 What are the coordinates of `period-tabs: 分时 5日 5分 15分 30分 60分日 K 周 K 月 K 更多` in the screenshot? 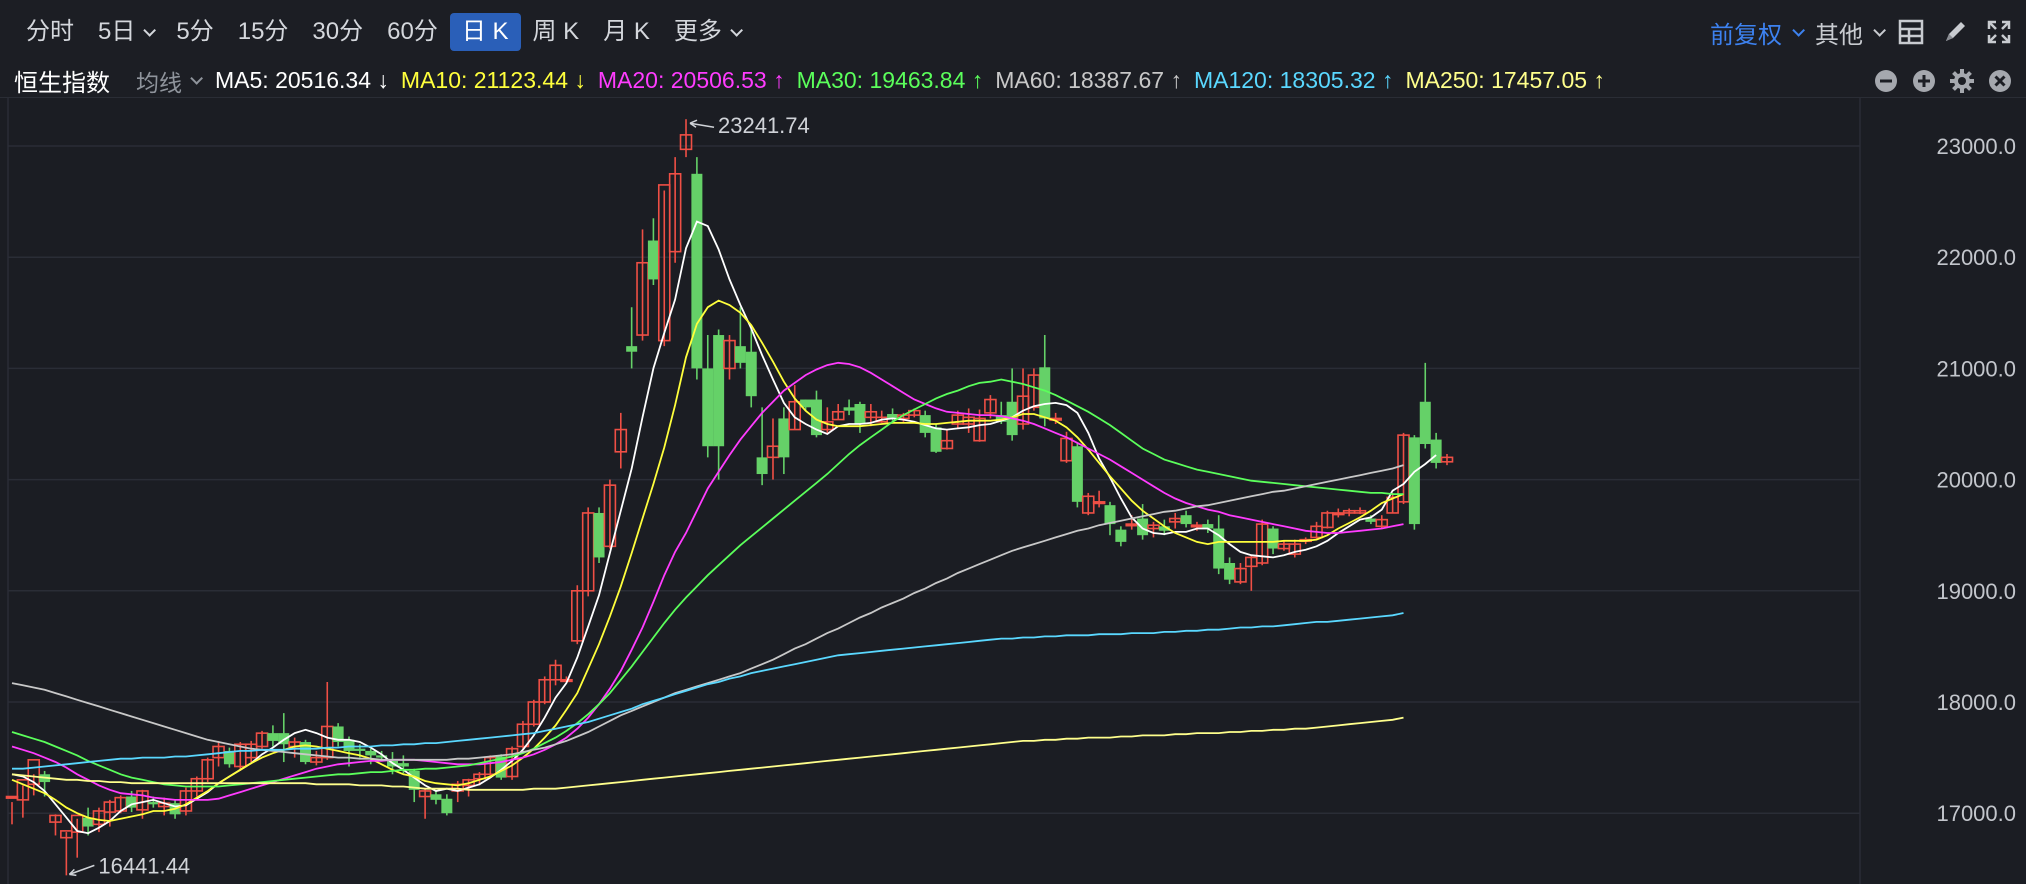 It's located at (375, 32).